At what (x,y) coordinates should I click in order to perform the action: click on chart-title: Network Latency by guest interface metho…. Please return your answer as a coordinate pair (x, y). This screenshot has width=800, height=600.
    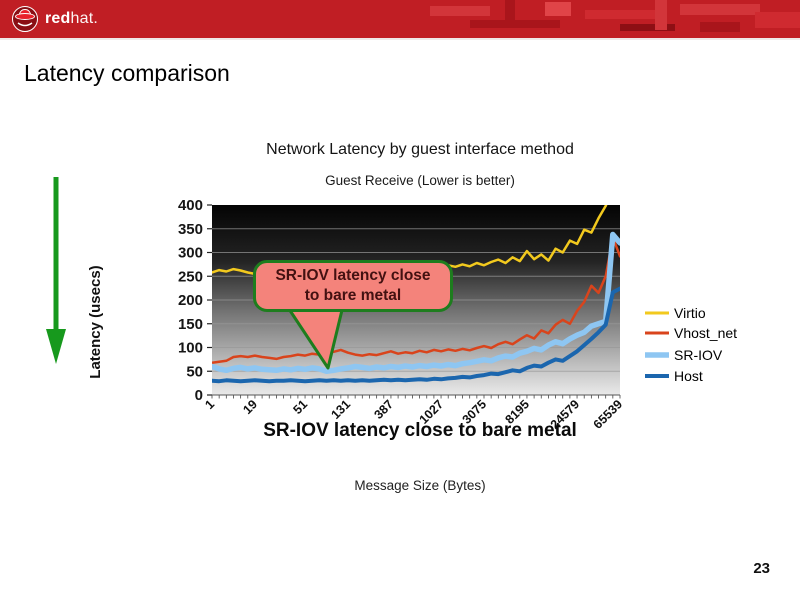
    Looking at the image, I should click on (420, 149).